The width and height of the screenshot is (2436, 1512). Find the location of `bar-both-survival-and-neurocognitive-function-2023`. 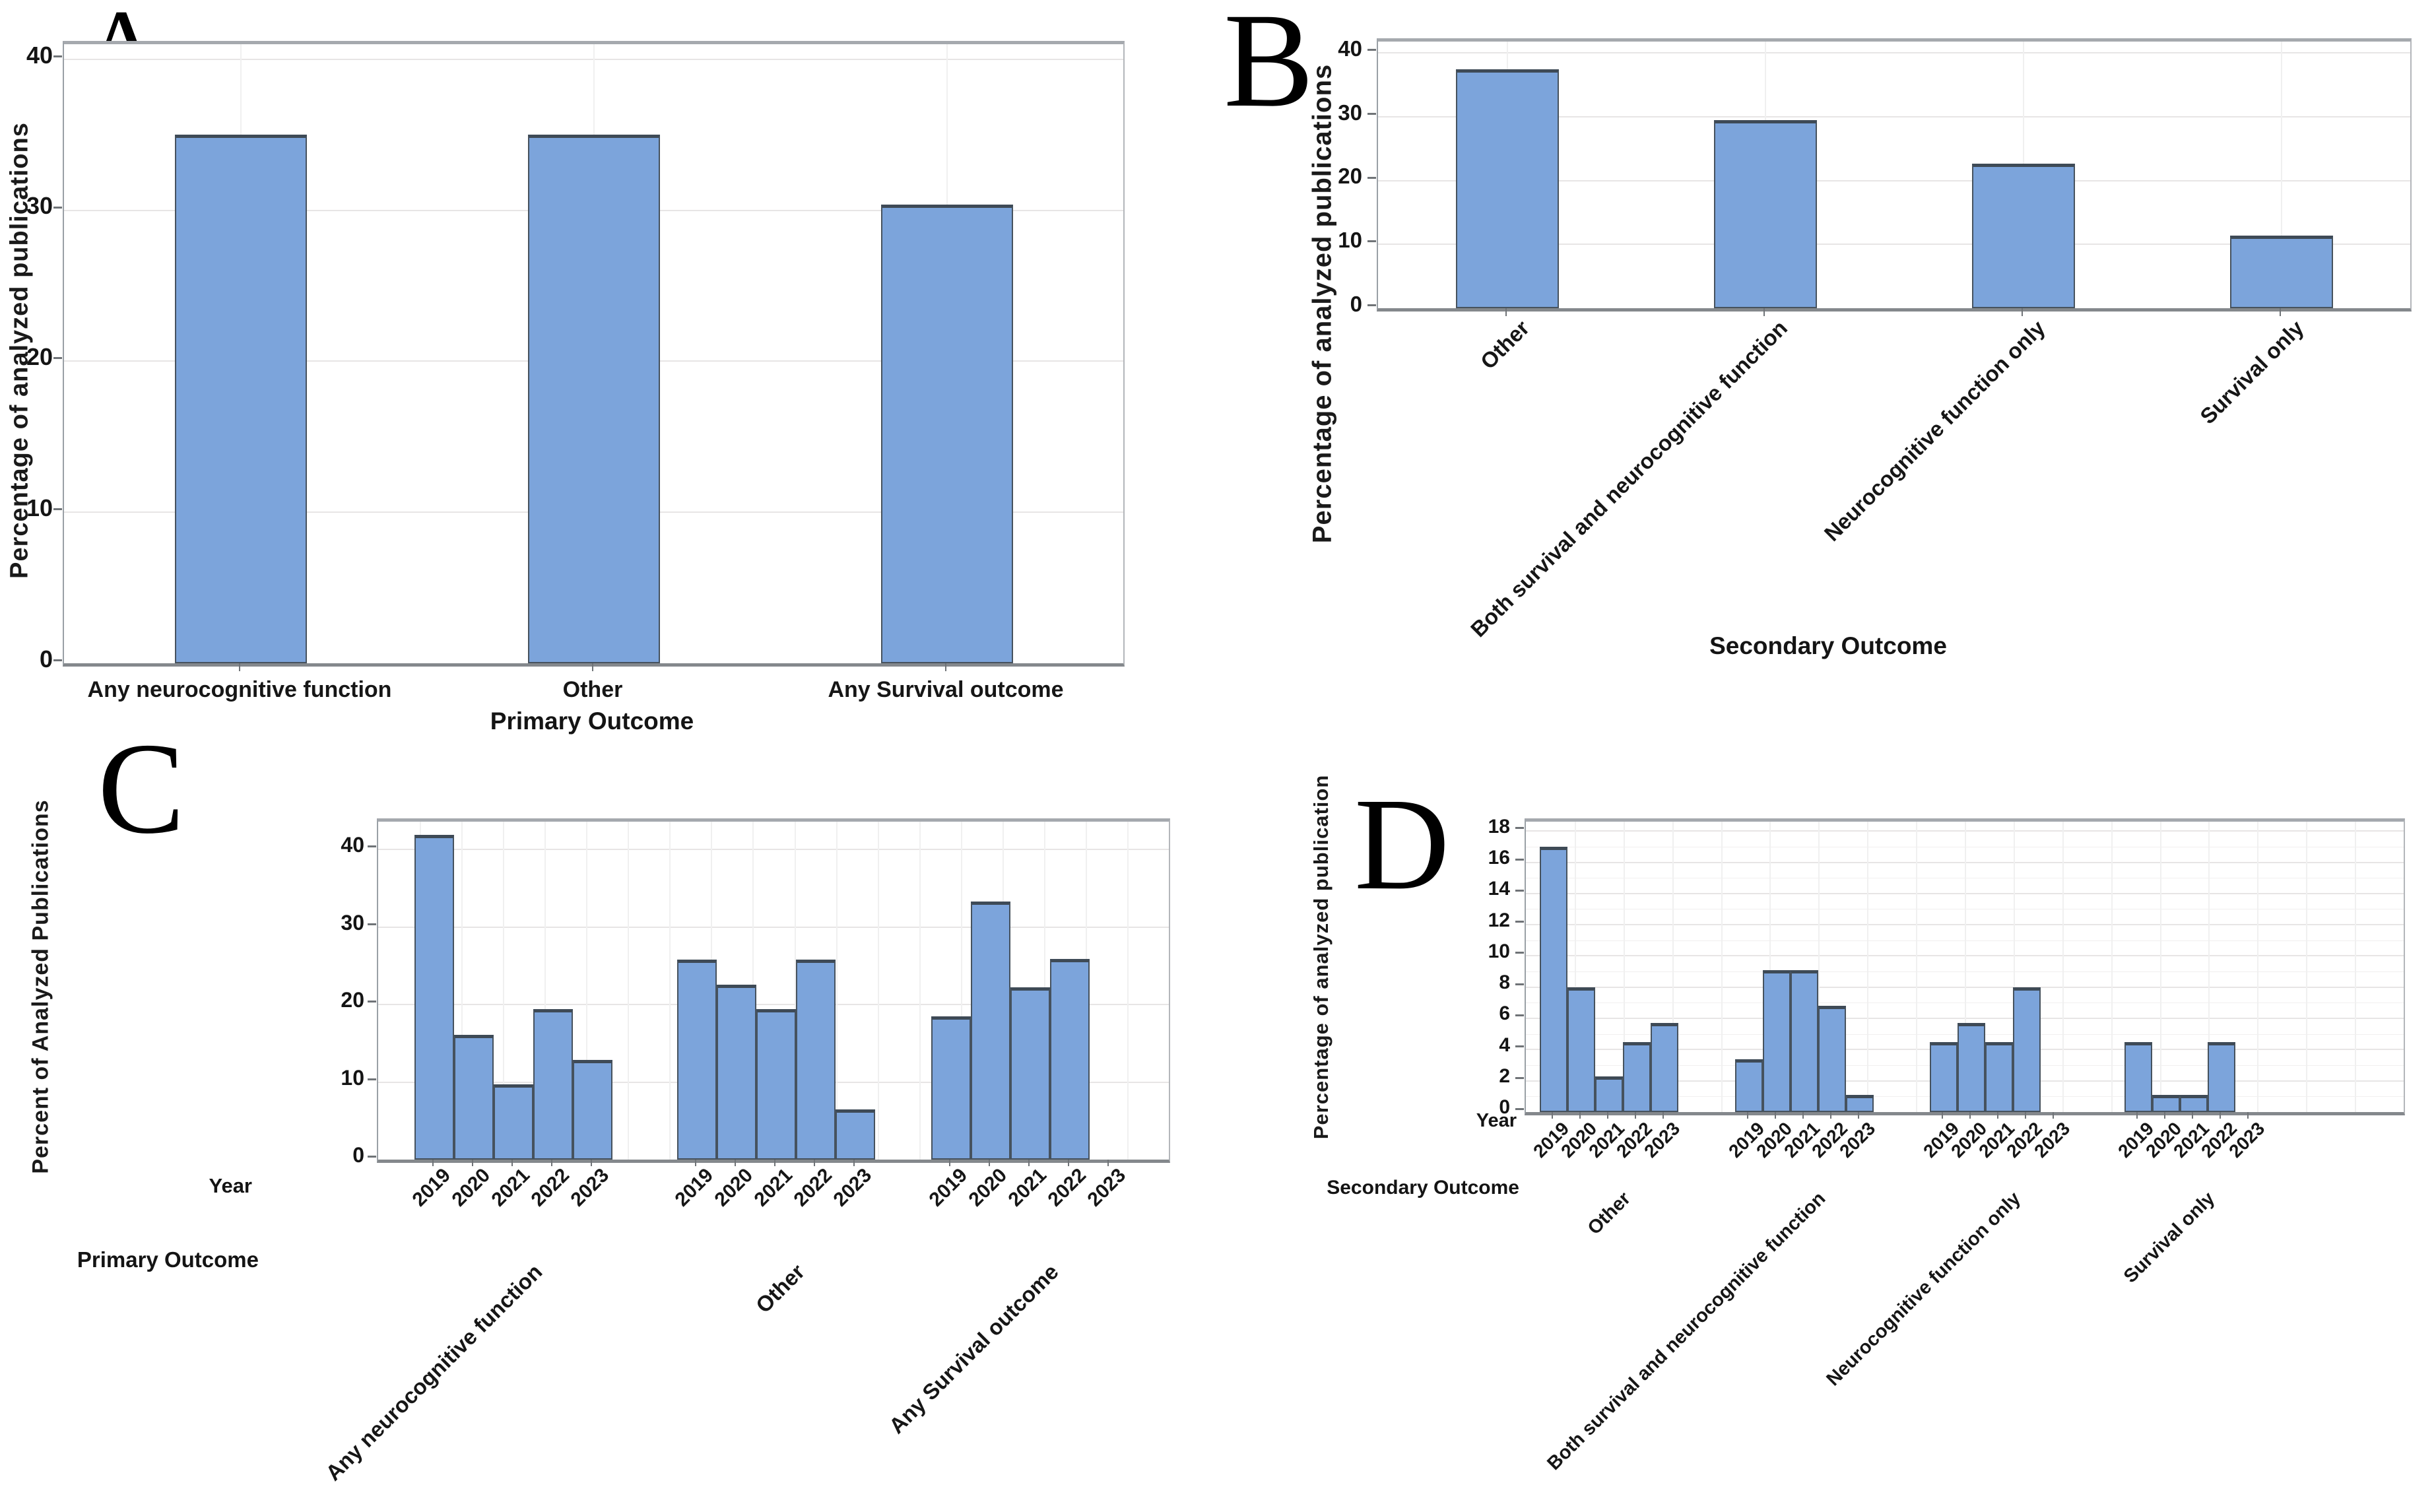

bar-both-survival-and-neurocognitive-function-2023 is located at coordinates (1860, 1103).